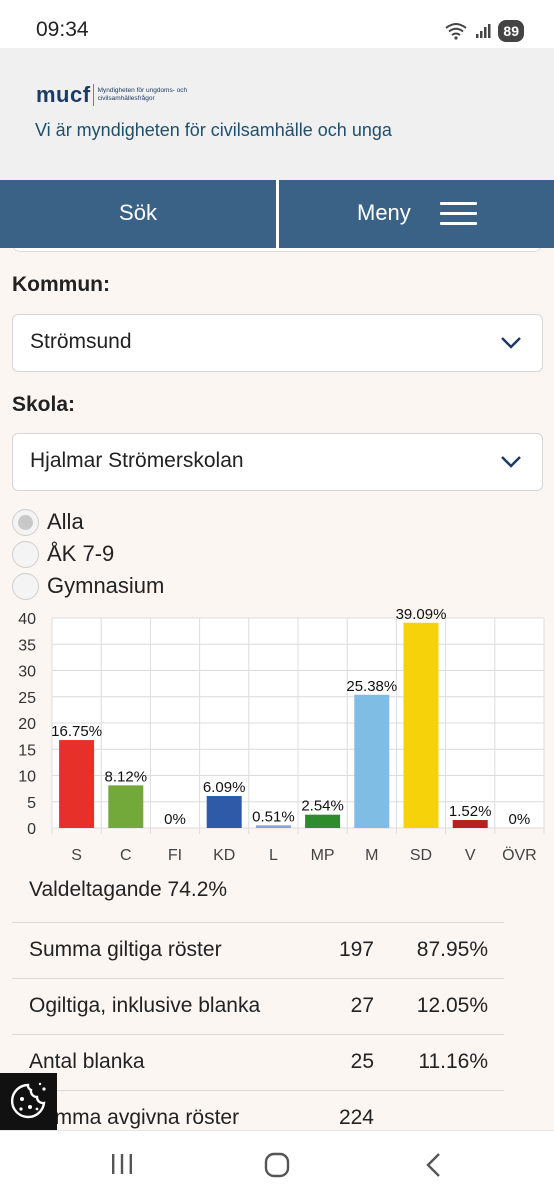 This screenshot has width=554, height=1200. I want to click on school-label: Skola:, so click(44, 404).